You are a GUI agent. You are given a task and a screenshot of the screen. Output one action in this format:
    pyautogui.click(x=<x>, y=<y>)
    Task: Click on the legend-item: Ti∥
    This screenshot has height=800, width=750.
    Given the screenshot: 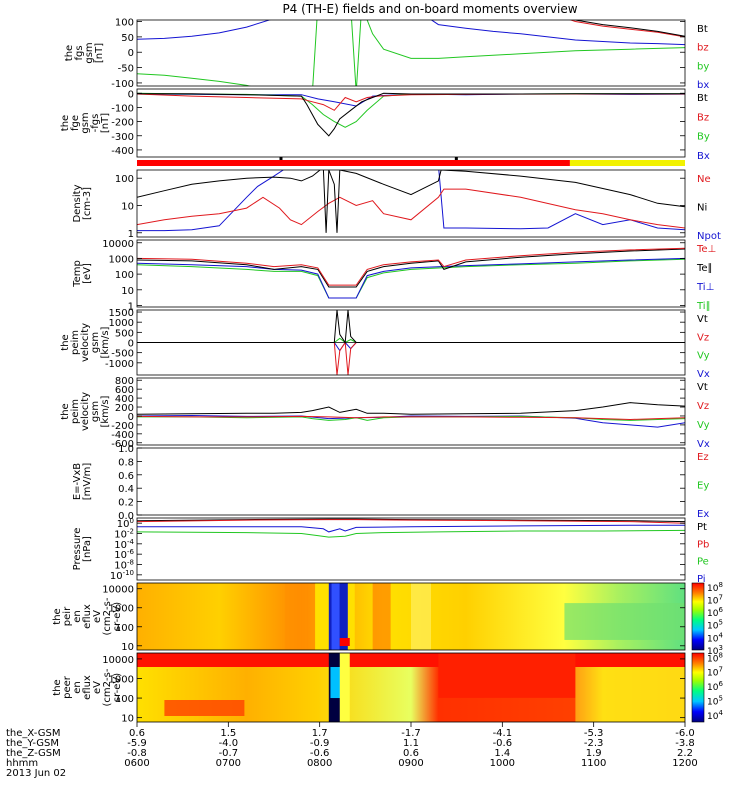 What is the action you would take?
    pyautogui.click(x=703, y=306)
    